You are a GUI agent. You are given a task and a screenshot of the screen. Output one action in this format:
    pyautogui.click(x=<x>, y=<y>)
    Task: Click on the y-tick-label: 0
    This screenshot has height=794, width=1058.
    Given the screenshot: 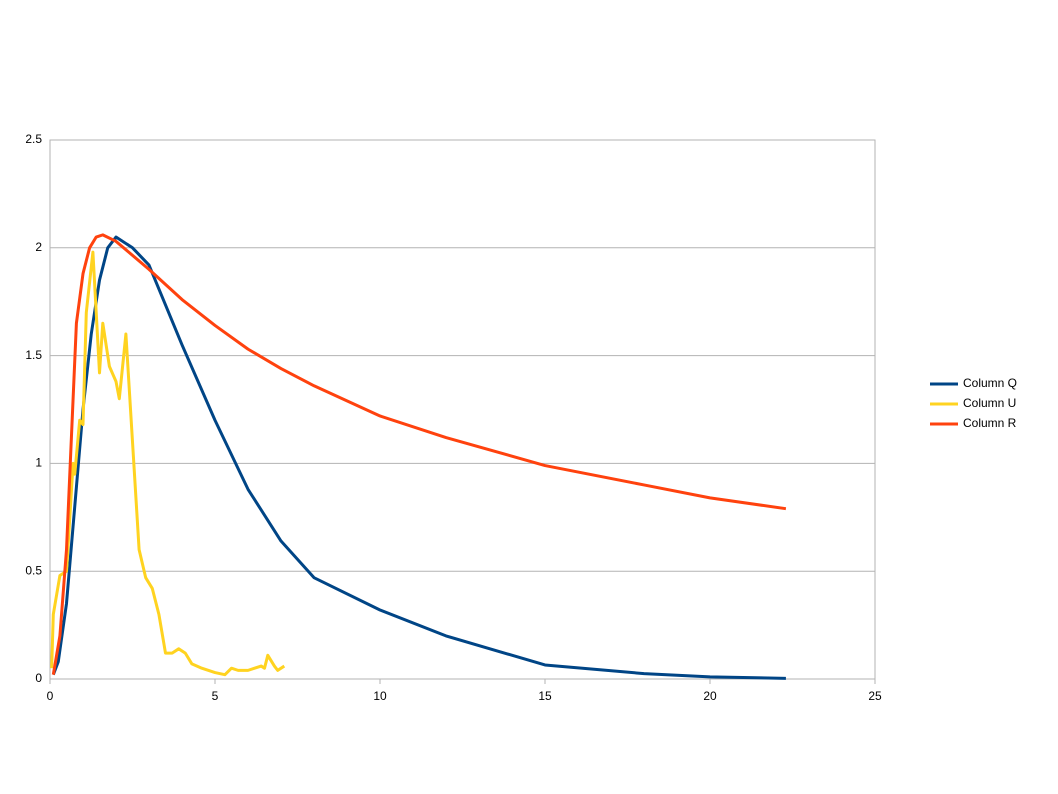 What is the action you would take?
    pyautogui.click(x=38, y=678)
    